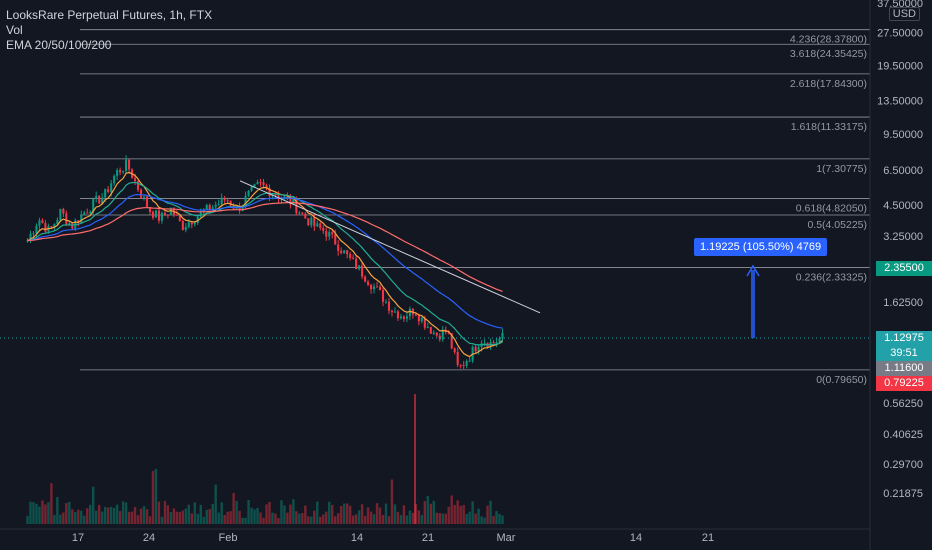 The width and height of the screenshot is (932, 550). Describe the element at coordinates (149, 538) in the screenshot. I see `time-tick-1: 24` at that location.